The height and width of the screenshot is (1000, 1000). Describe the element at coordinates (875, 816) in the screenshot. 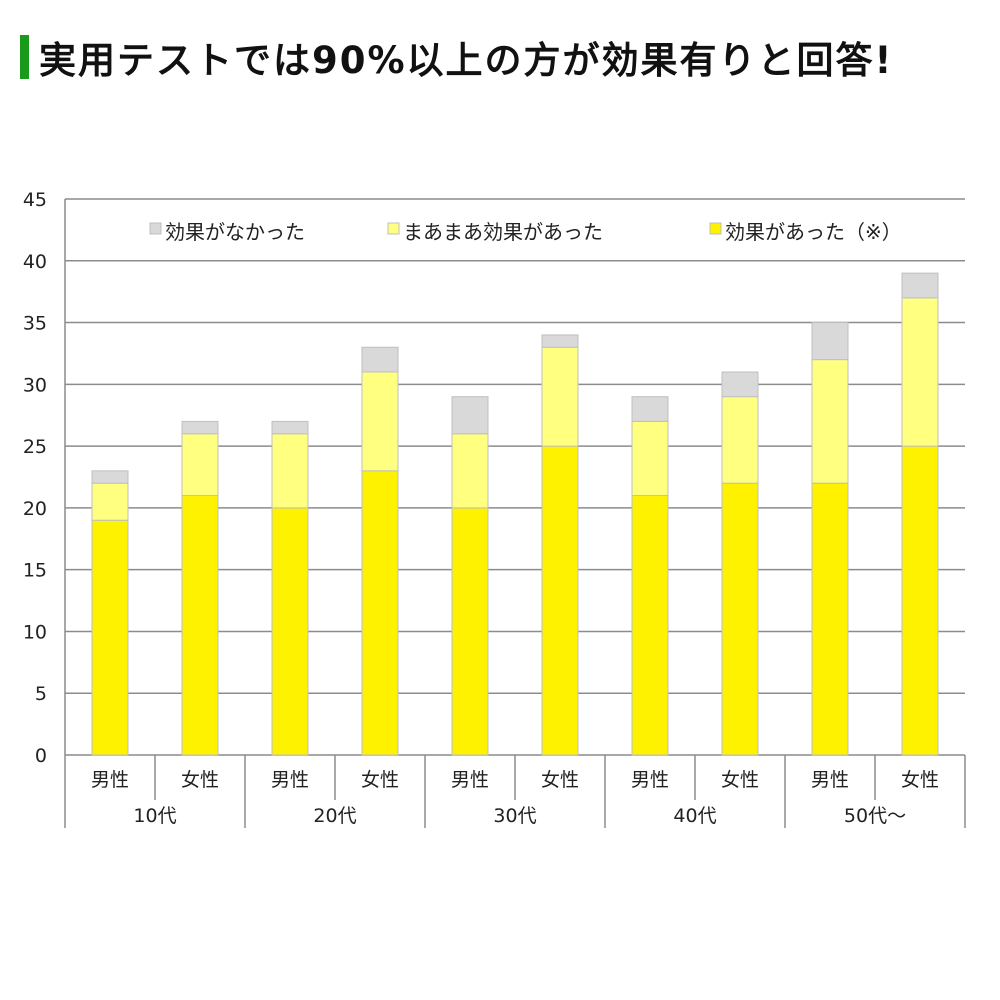

I see `x-group-label: 50代～` at that location.